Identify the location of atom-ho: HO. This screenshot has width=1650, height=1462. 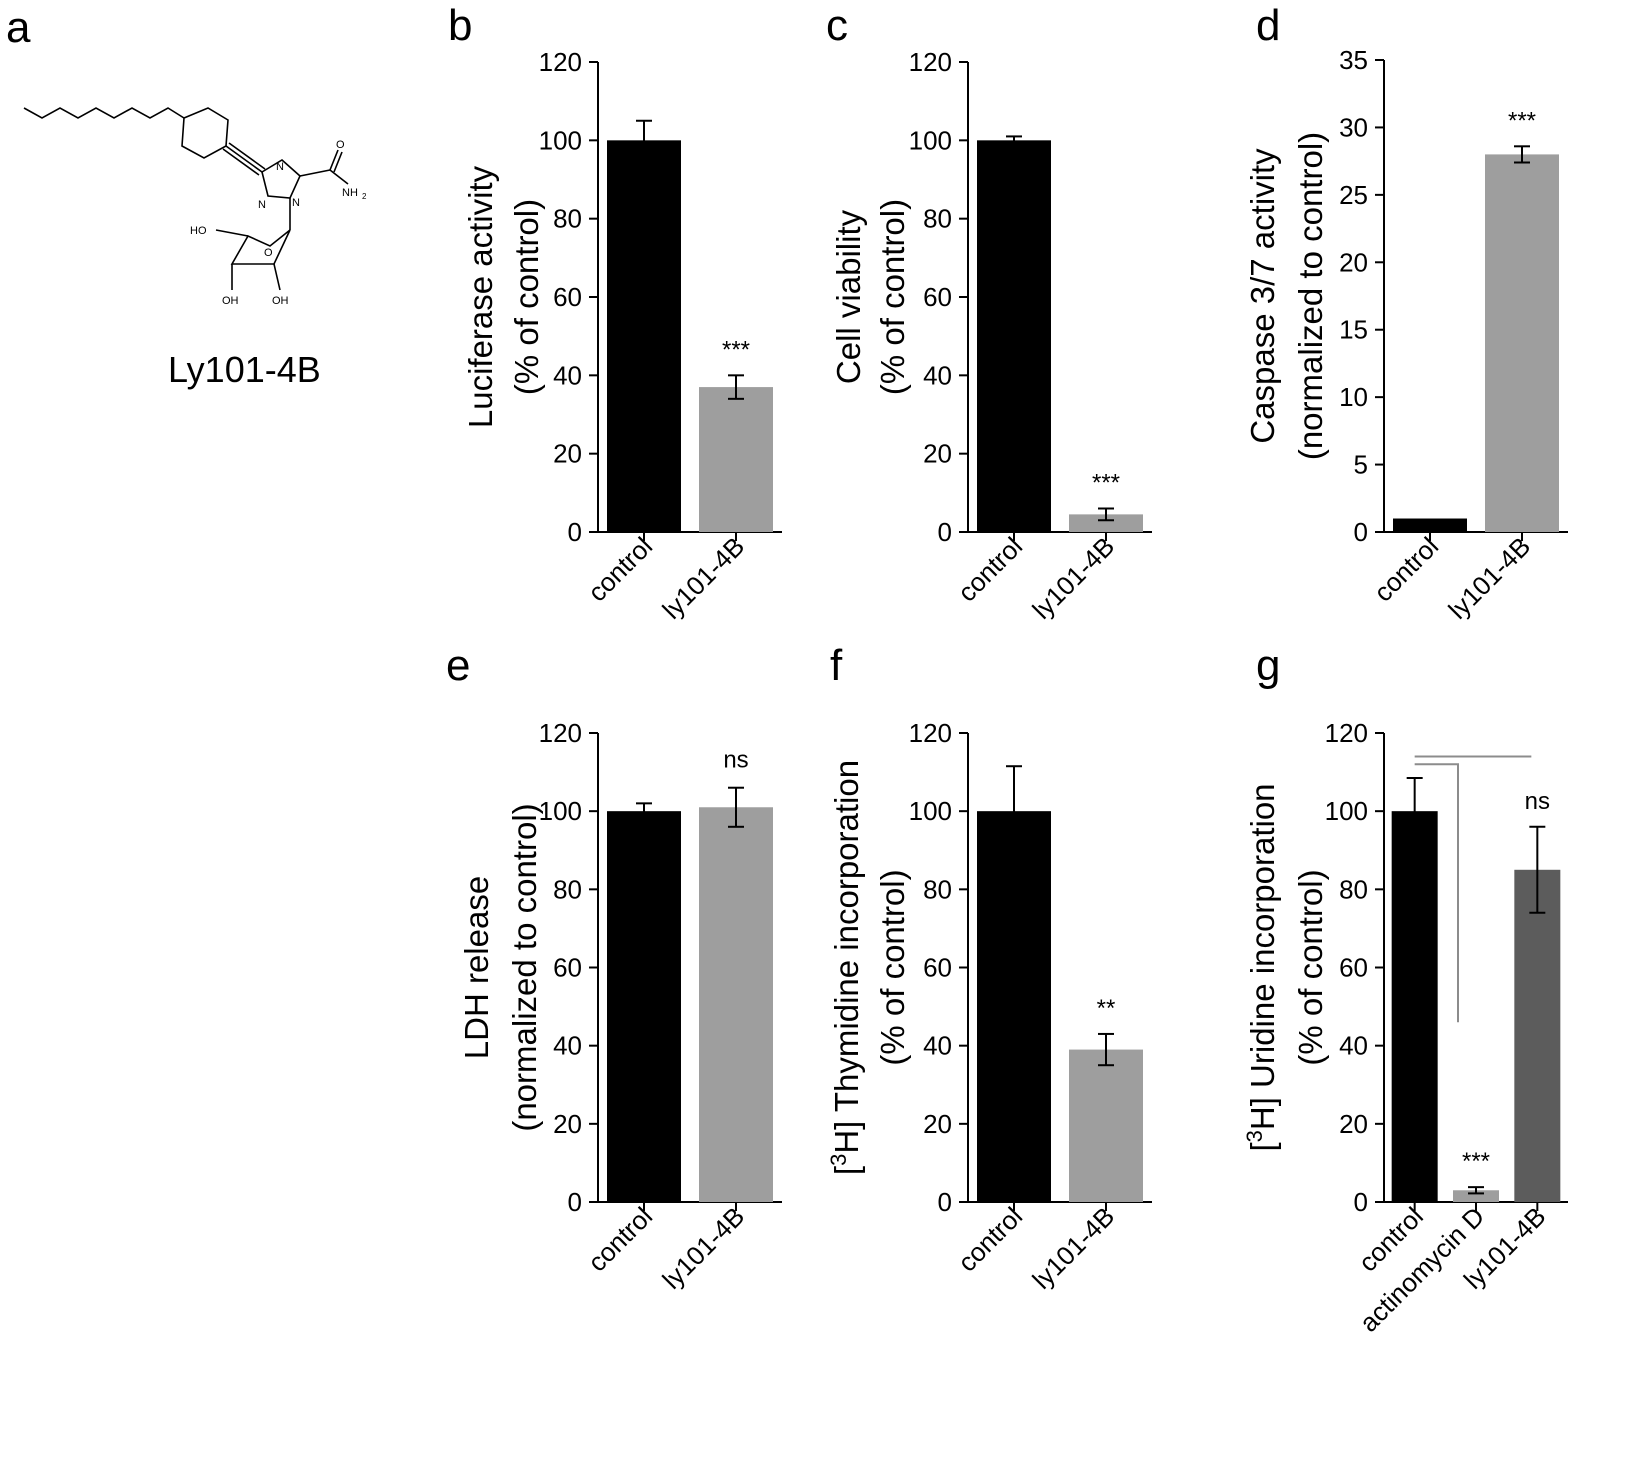
(198, 231).